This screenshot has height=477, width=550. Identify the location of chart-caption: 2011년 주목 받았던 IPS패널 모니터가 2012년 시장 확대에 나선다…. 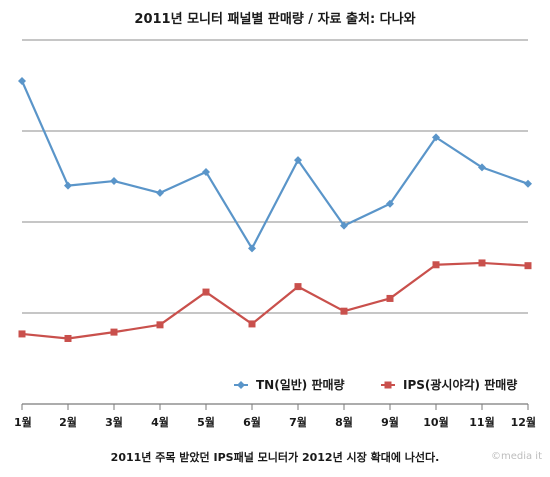
(275, 457).